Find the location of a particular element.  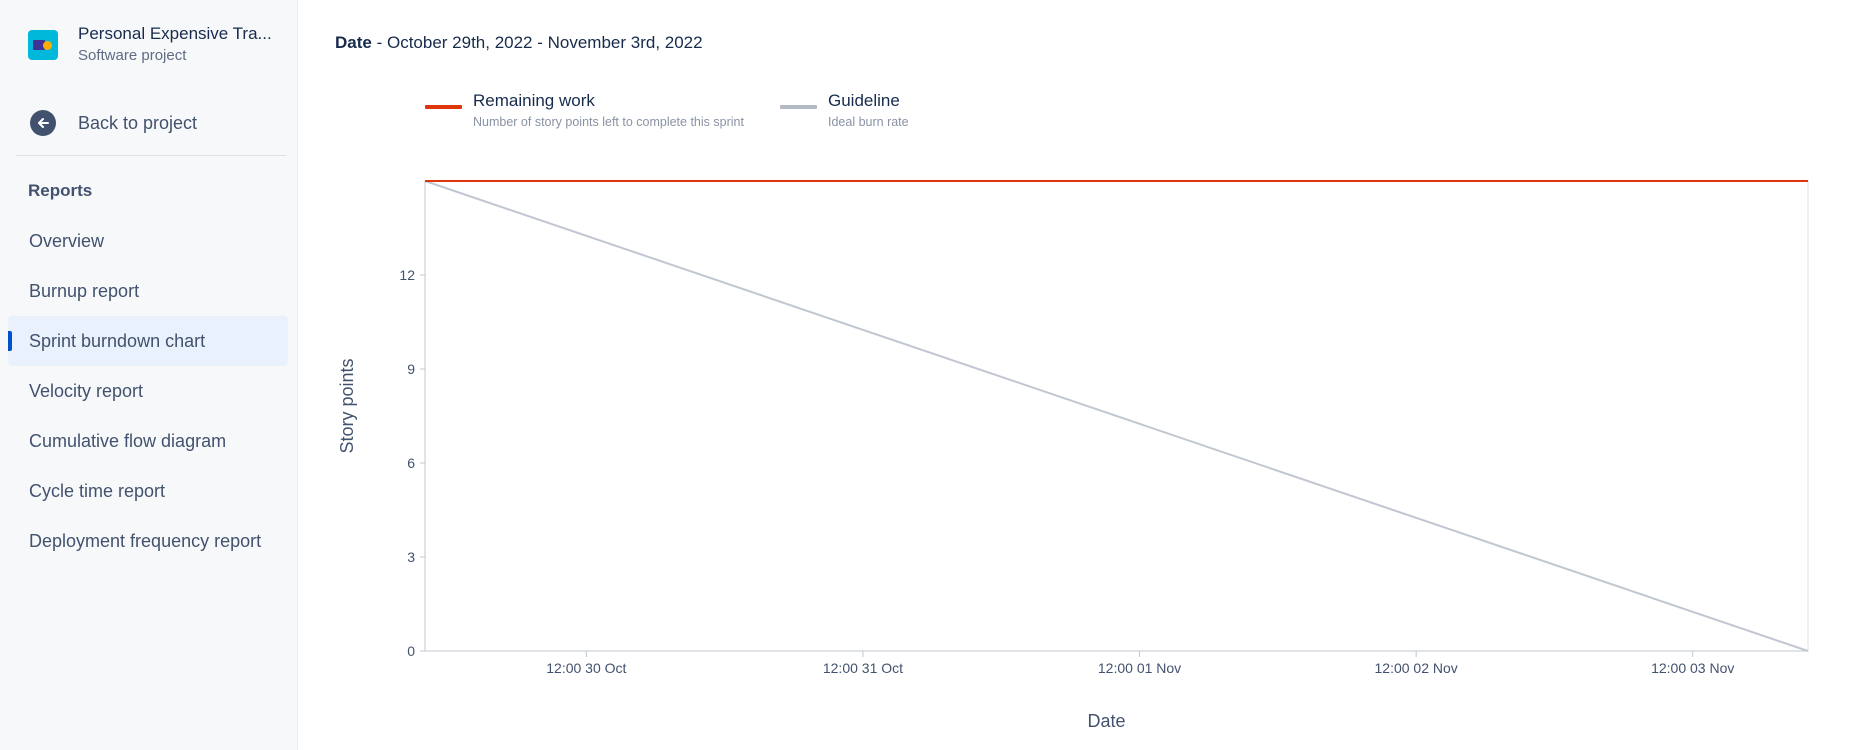

x-tick-label: 12:00 31 Oct is located at coordinates (863, 668).